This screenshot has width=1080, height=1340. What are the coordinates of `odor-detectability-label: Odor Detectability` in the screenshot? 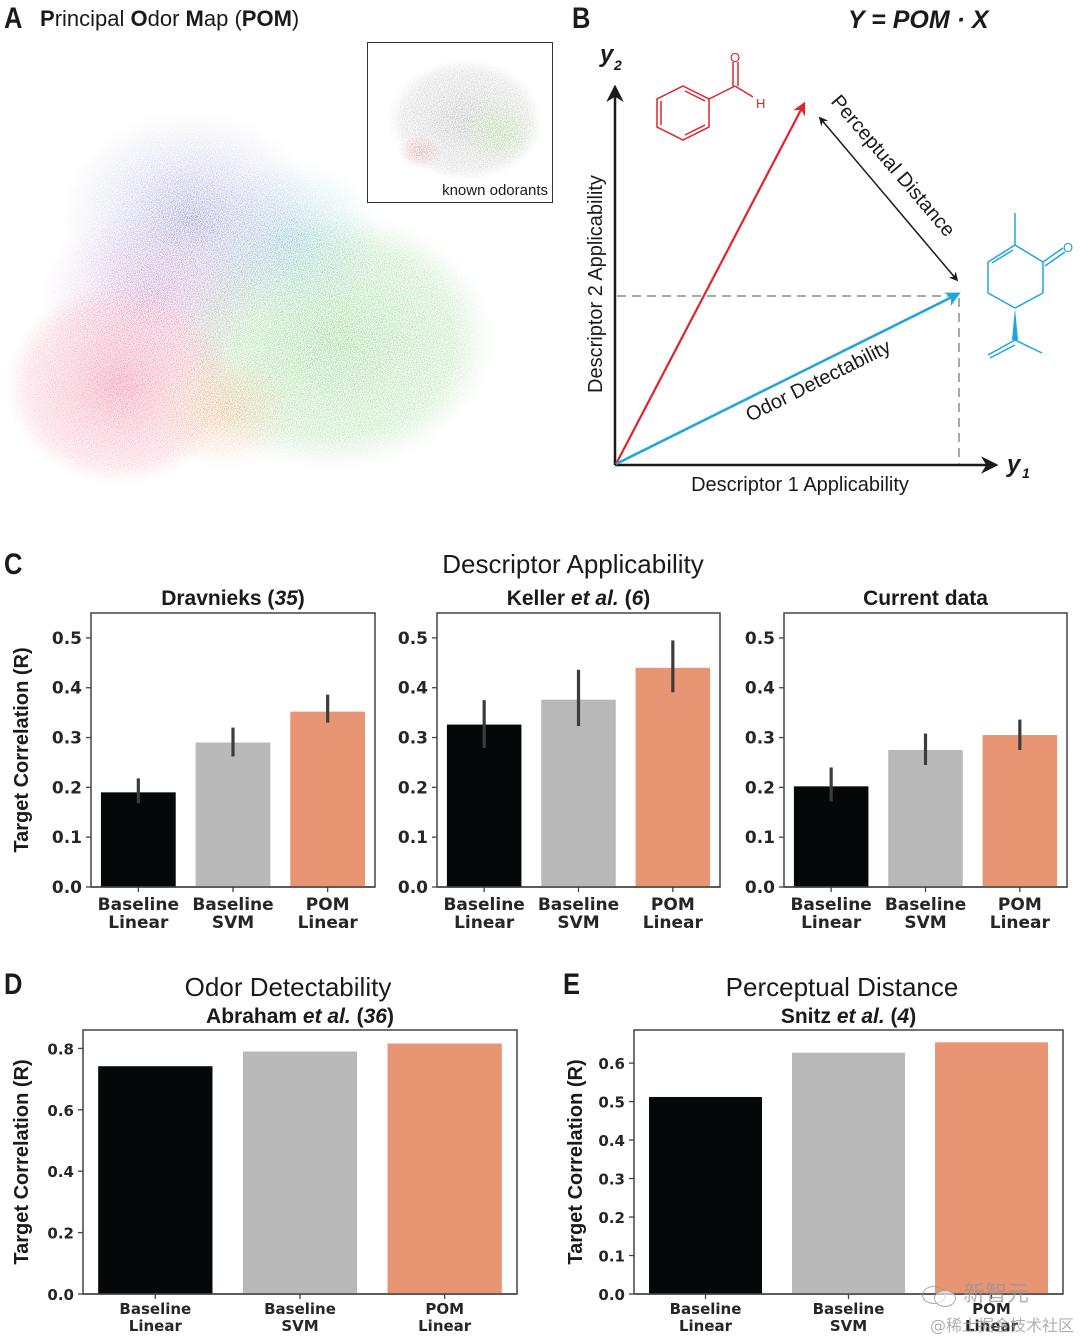 It's located at (818, 381).